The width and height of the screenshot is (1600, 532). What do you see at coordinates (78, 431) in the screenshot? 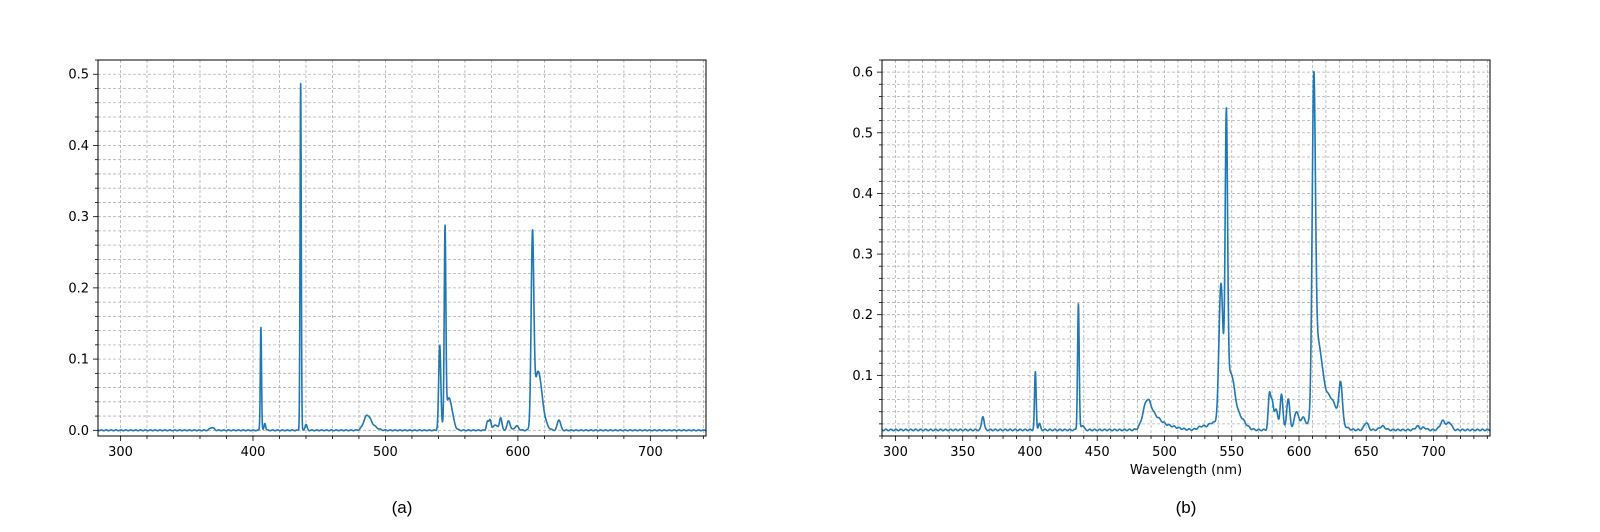
I see `y-tick-label: 0.0` at bounding box center [78, 431].